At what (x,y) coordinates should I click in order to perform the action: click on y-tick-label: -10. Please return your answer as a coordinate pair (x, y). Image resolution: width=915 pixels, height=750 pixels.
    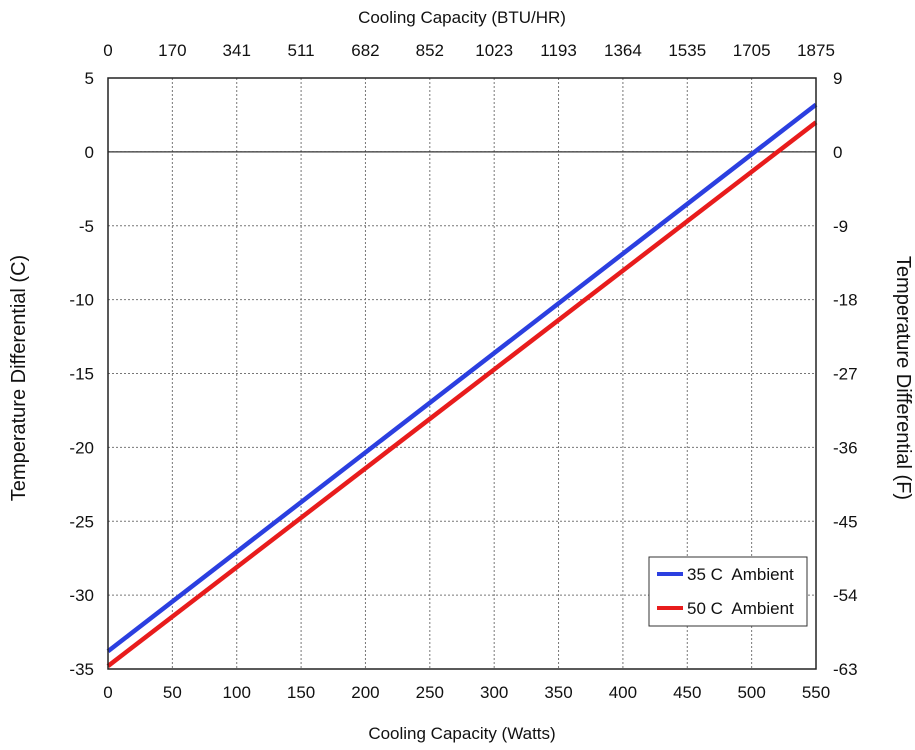
    Looking at the image, I should click on (81, 300).